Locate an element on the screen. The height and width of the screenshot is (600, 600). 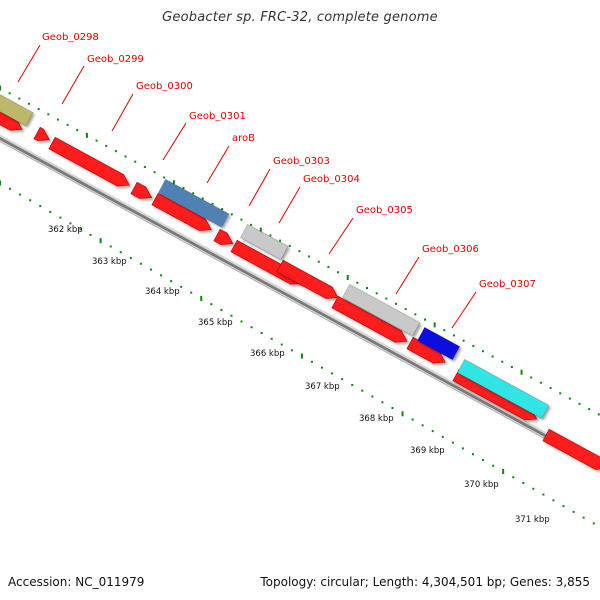
feature-blue is located at coordinates (439, 344).